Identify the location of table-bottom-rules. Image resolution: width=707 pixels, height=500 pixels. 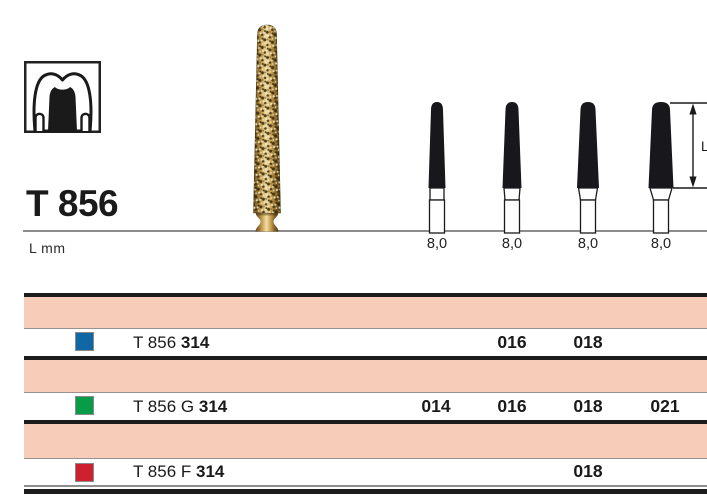
(365, 489).